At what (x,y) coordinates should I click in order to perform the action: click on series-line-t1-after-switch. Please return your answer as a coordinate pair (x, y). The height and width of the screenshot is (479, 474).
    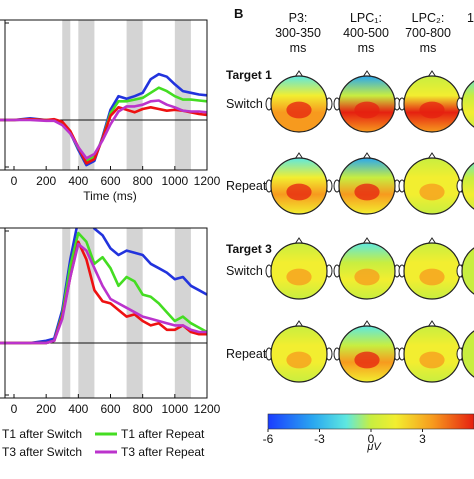
    Looking at the image, I should click on (104, 286).